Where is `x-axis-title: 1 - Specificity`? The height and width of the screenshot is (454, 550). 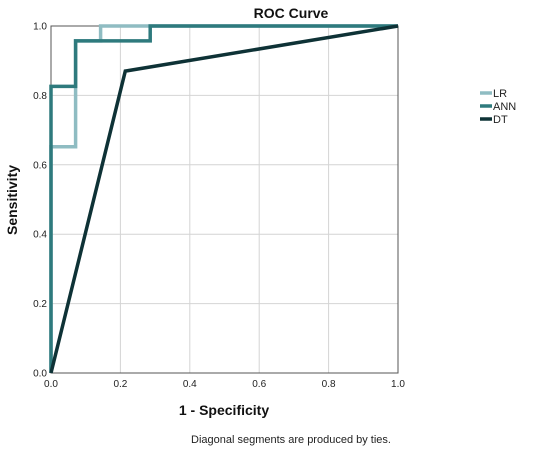 x-axis-title: 1 - Specificity is located at coordinates (224, 410).